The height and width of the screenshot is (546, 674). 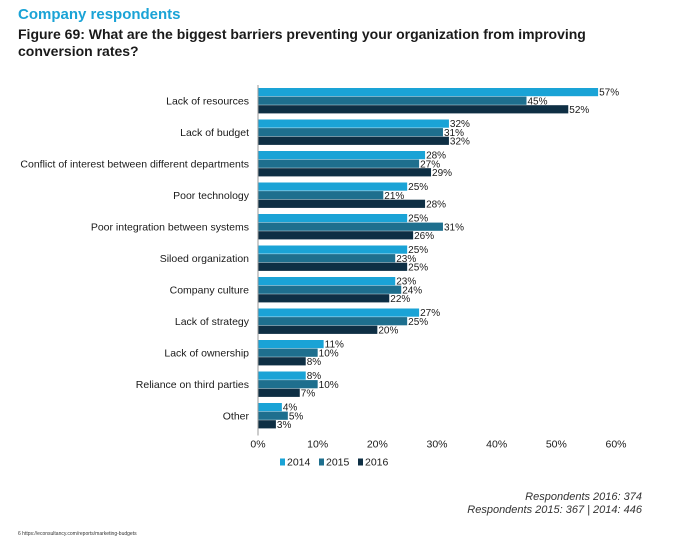 I want to click on category-label: Poor technology, so click(x=211, y=196).